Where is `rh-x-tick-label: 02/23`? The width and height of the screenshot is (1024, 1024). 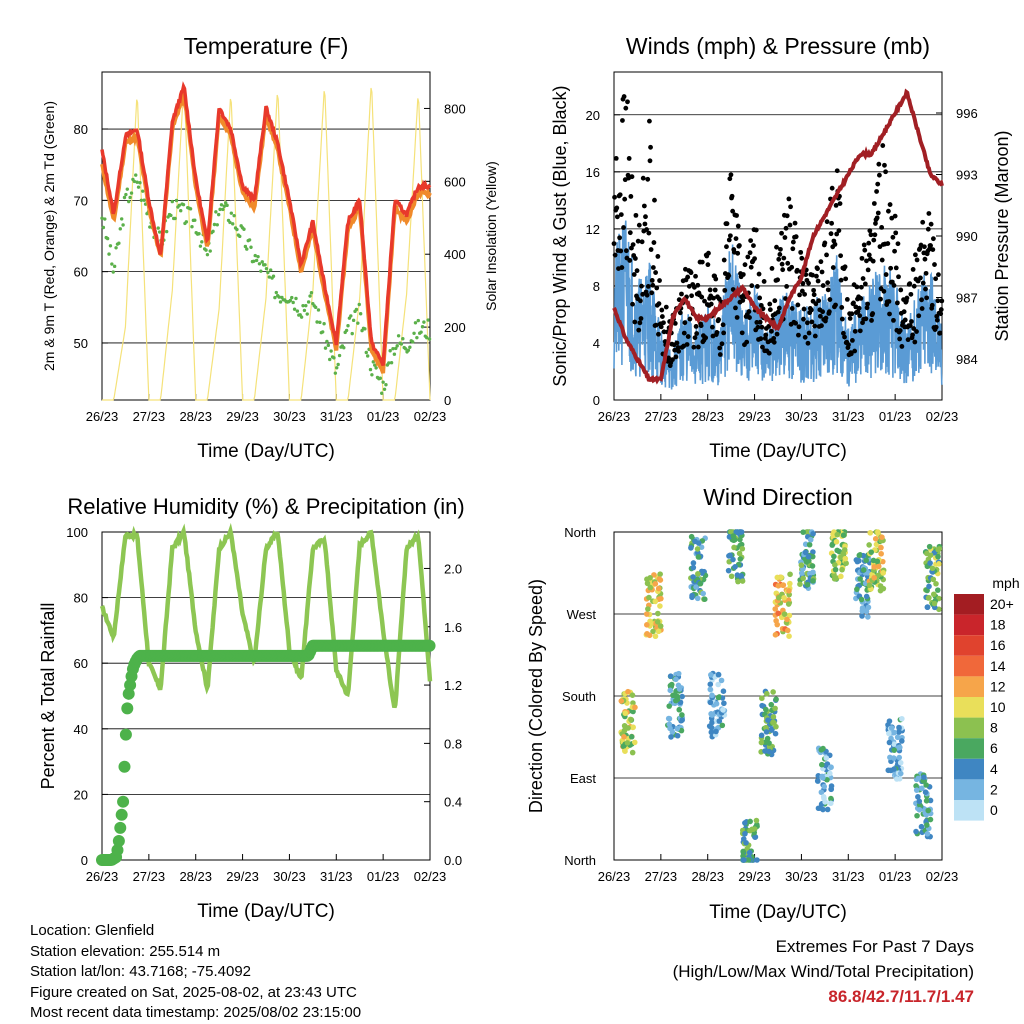 rh-x-tick-label: 02/23 is located at coordinates (430, 876).